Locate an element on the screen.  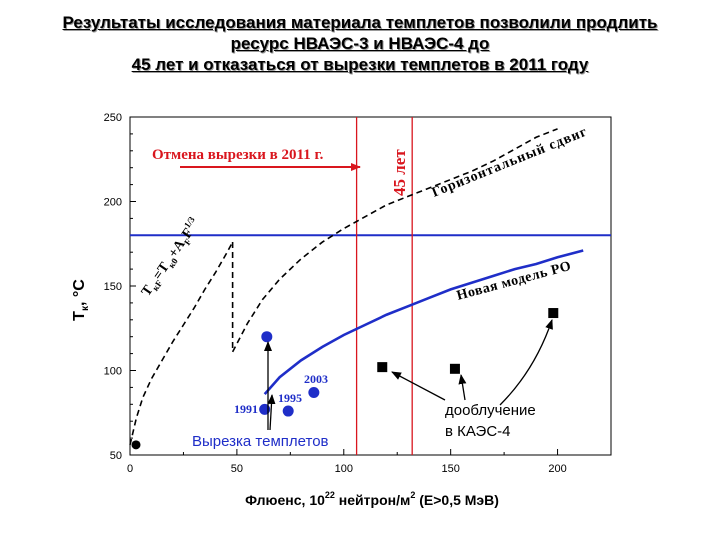
label-1995: 1995 is located at coordinates (290, 398).